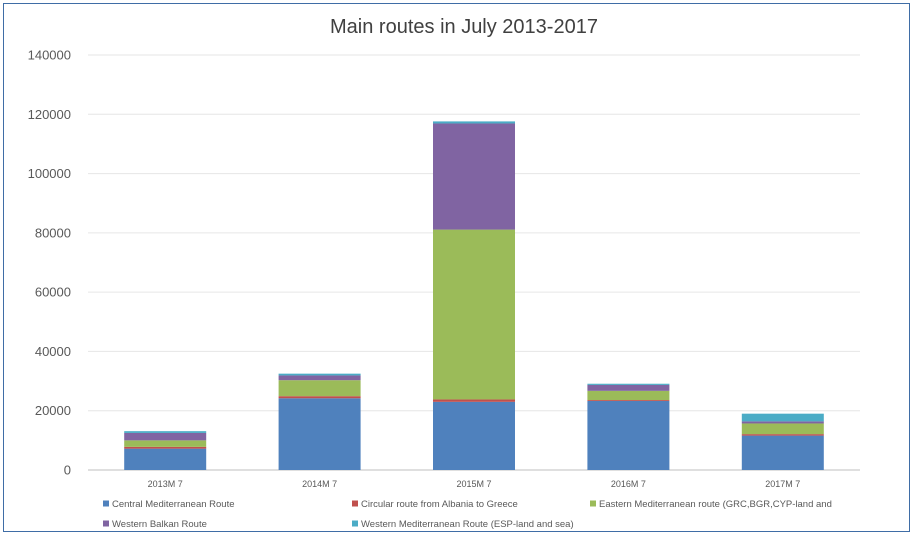 This screenshot has height=536, width=916. I want to click on legend-label: Central Mediterranean Route, so click(173, 504).